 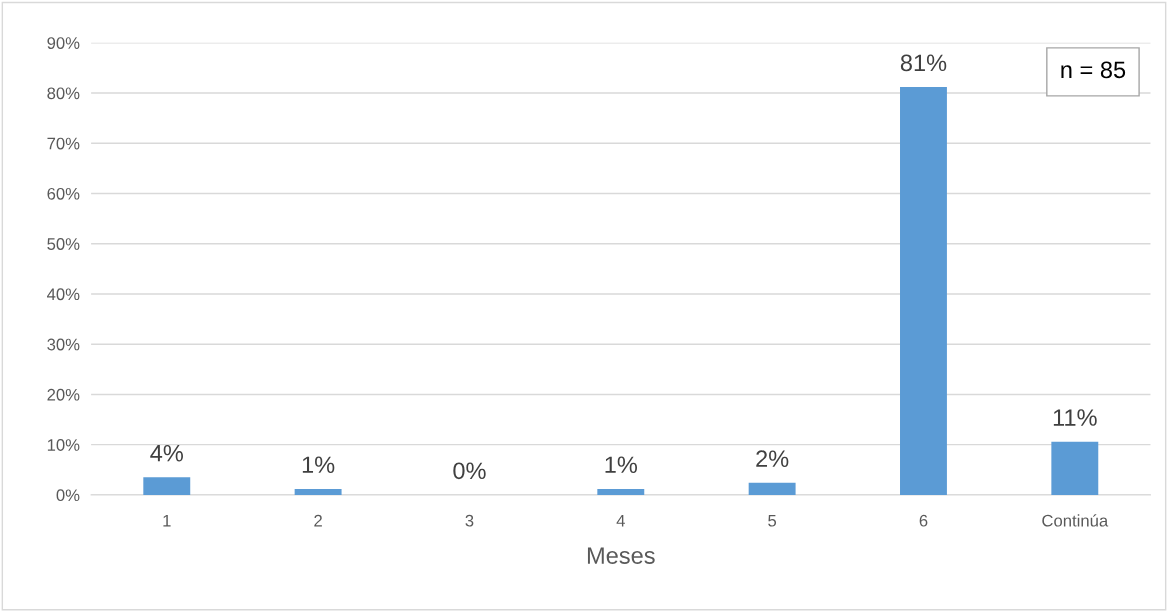 I want to click on x-tick-label: 2, so click(x=318, y=520).